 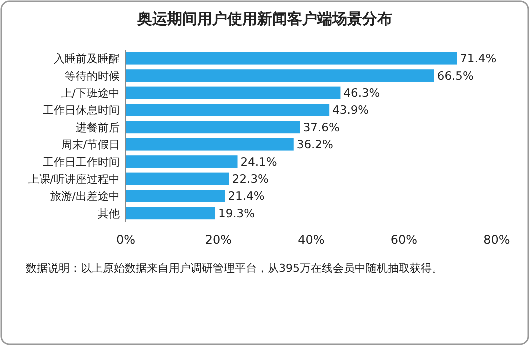 What do you see at coordinates (90, 145) in the screenshot?
I see `y-tick-label: 周末/节假日` at bounding box center [90, 145].